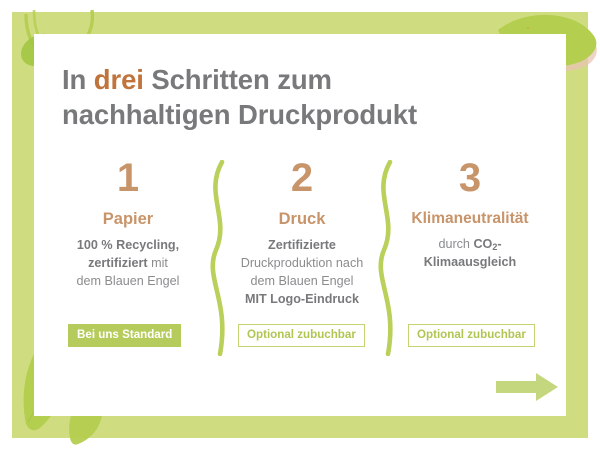 This screenshot has width=600, height=450. What do you see at coordinates (499, 244) in the screenshot?
I see `step-3-dash: -` at bounding box center [499, 244].